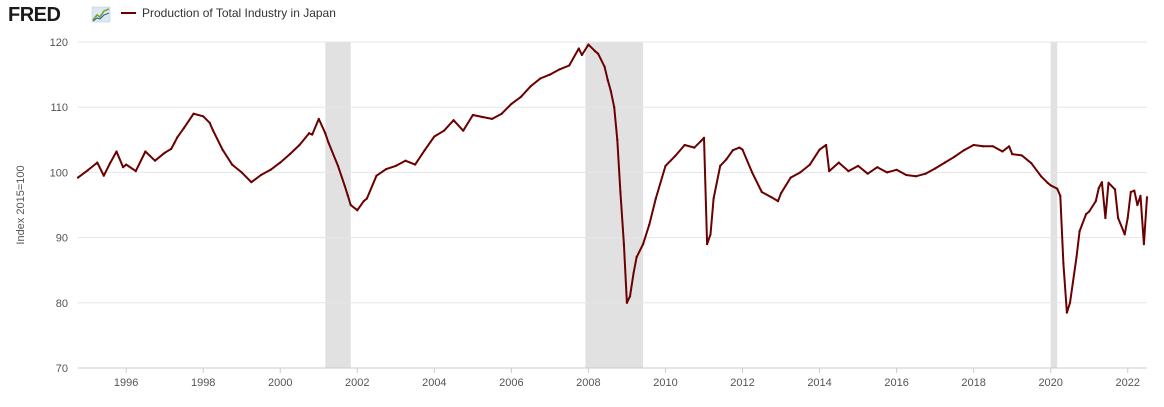 This screenshot has height=407, width=1164. What do you see at coordinates (34, 15) in the screenshot?
I see `fred-logo: FRED` at bounding box center [34, 15].